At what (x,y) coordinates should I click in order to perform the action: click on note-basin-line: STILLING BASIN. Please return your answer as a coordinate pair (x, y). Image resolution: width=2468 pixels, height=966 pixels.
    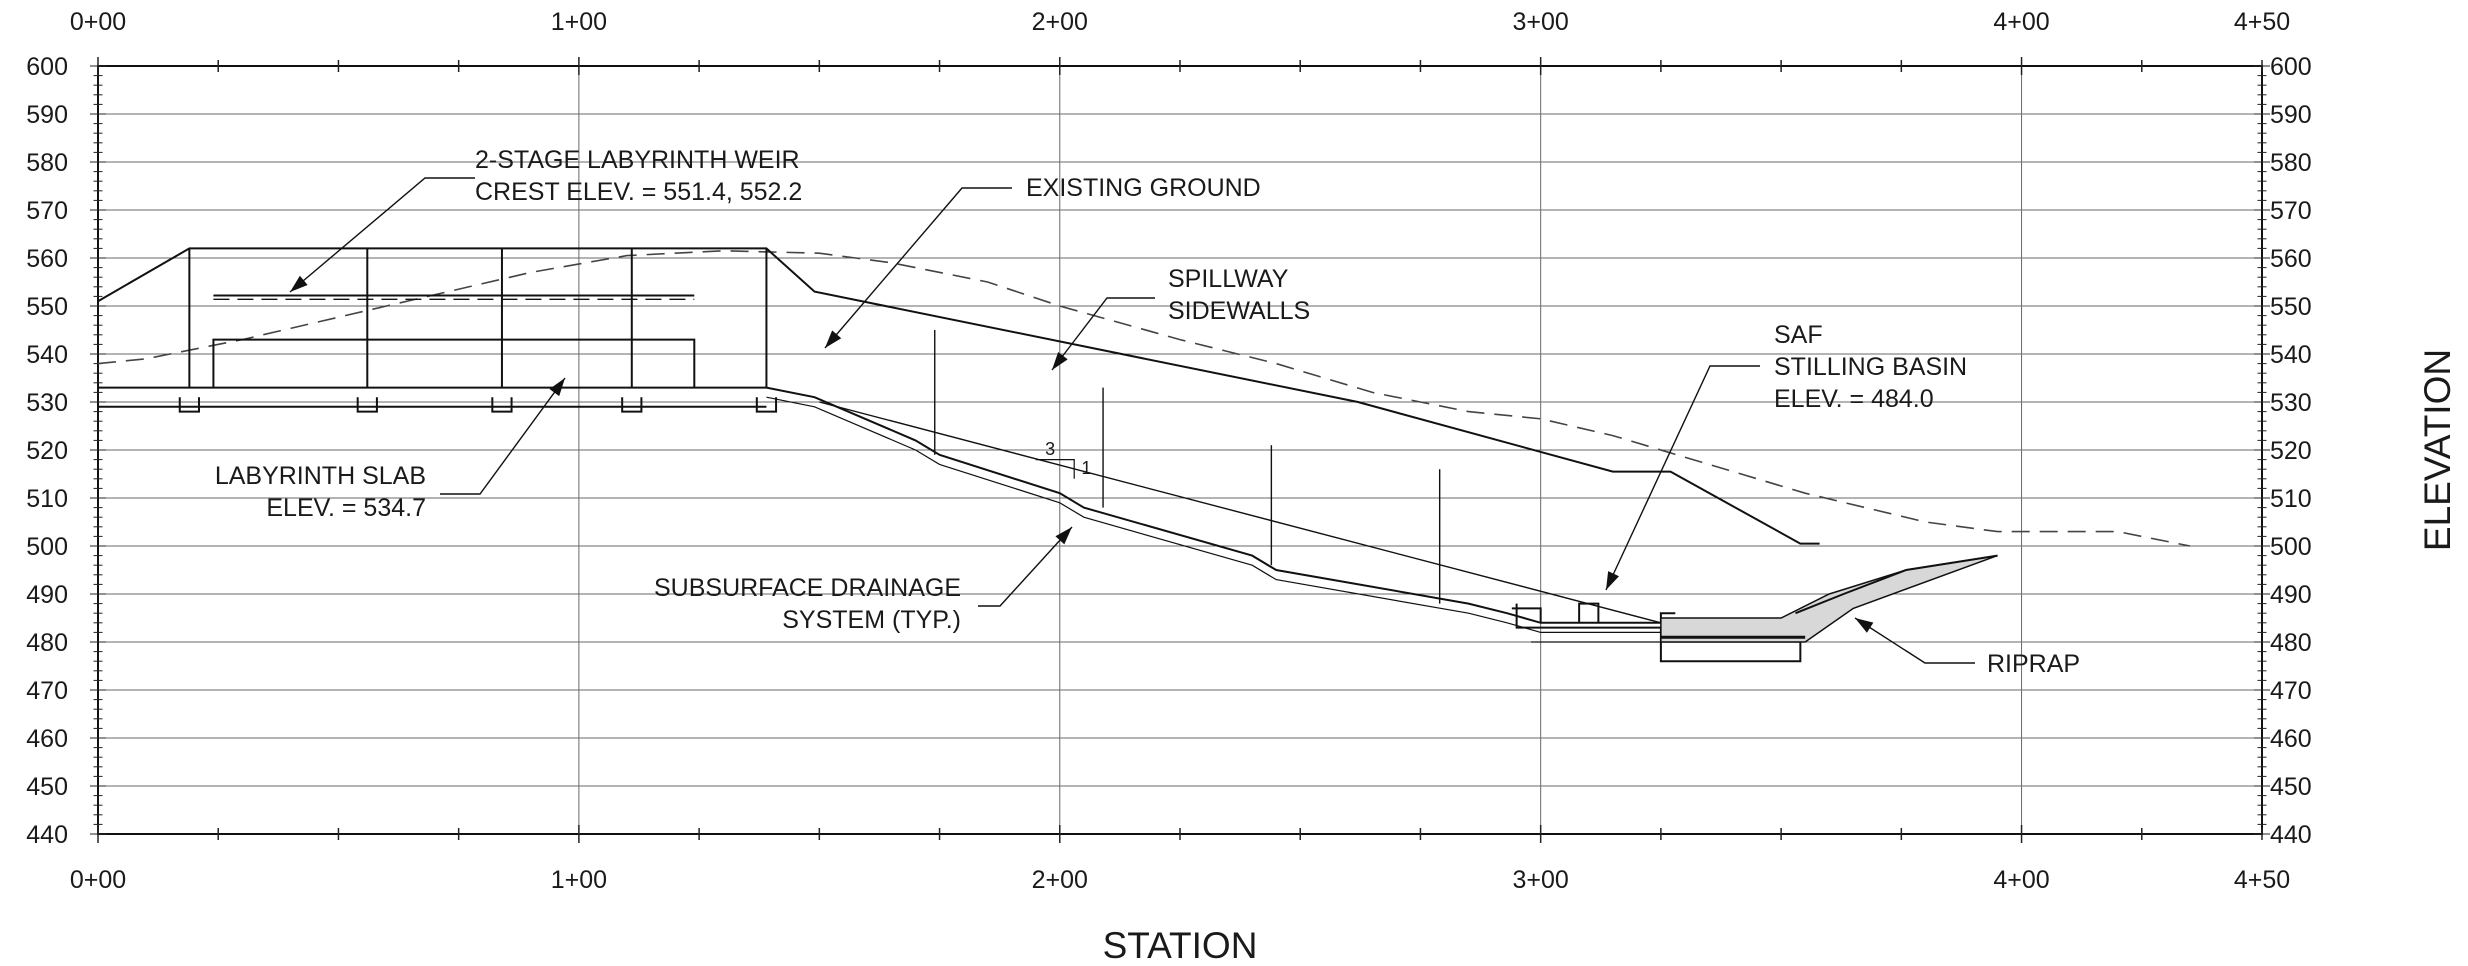
    Looking at the image, I should click on (1870, 367).